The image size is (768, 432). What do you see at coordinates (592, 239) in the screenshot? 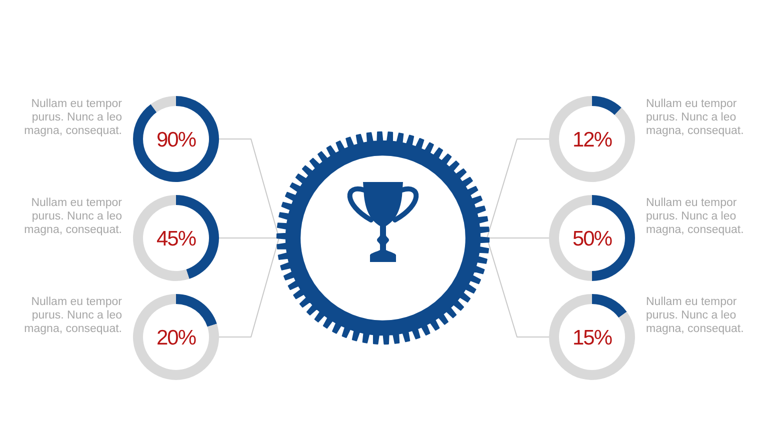
I see `text: 50%` at bounding box center [592, 239].